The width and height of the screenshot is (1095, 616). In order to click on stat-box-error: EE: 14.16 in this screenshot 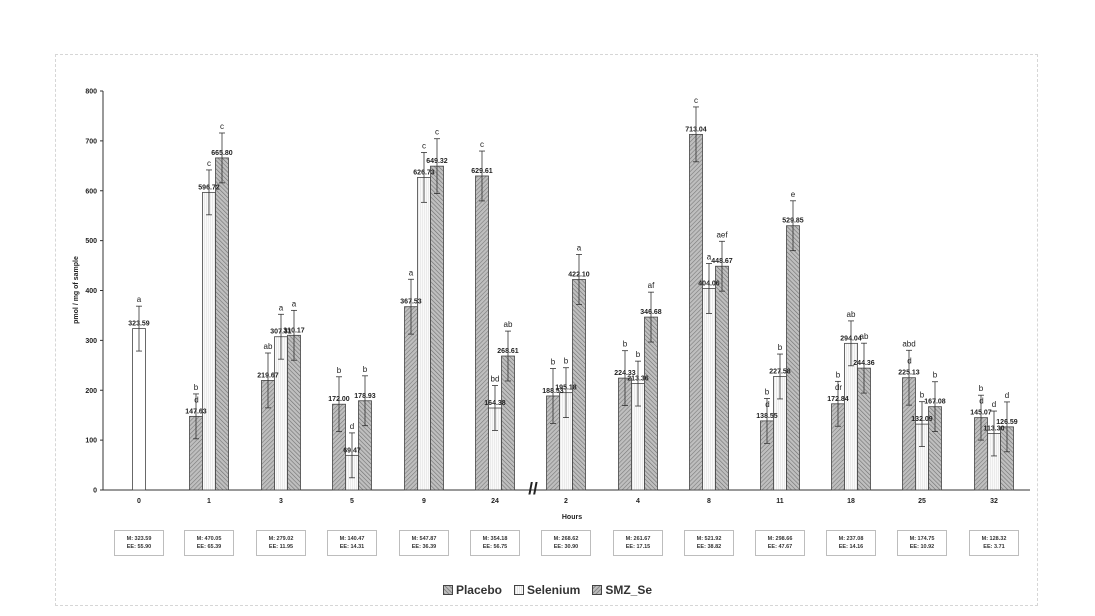, I will do `click(851, 547)`.